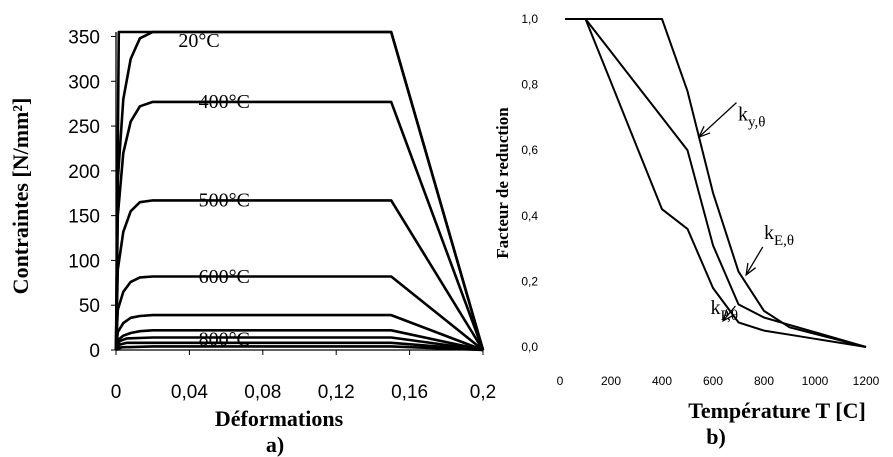  Describe the element at coordinates (20, 196) in the screenshot. I see `y-axis-label-a: Contraintes [N/mm²]` at that location.